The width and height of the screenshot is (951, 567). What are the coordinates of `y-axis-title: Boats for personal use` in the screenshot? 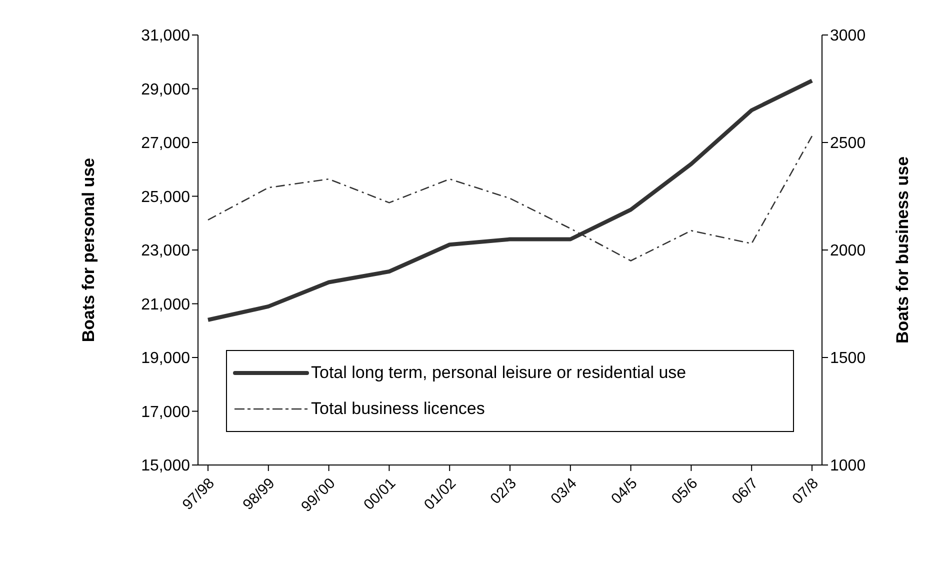 It's located at (88, 250).